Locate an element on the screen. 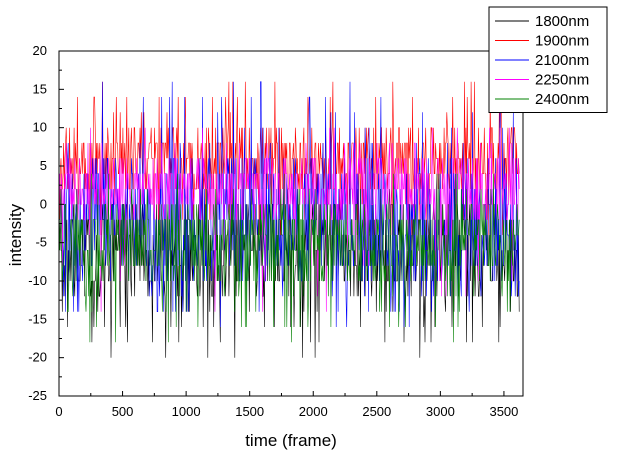 Image resolution: width=617 pixels, height=460 pixels. x-tick-label: 3000 is located at coordinates (440, 411).